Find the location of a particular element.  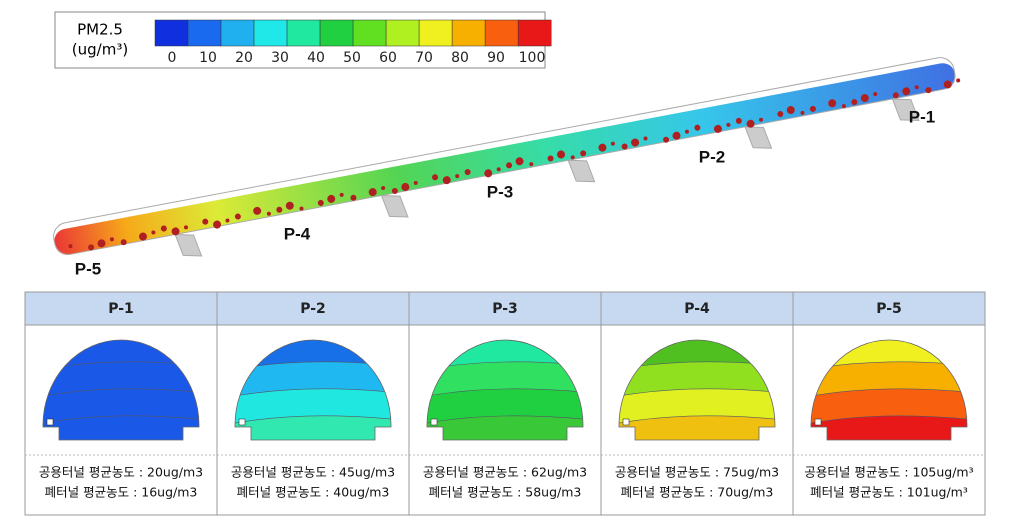

colorbar-tick: 50 is located at coordinates (352, 58).